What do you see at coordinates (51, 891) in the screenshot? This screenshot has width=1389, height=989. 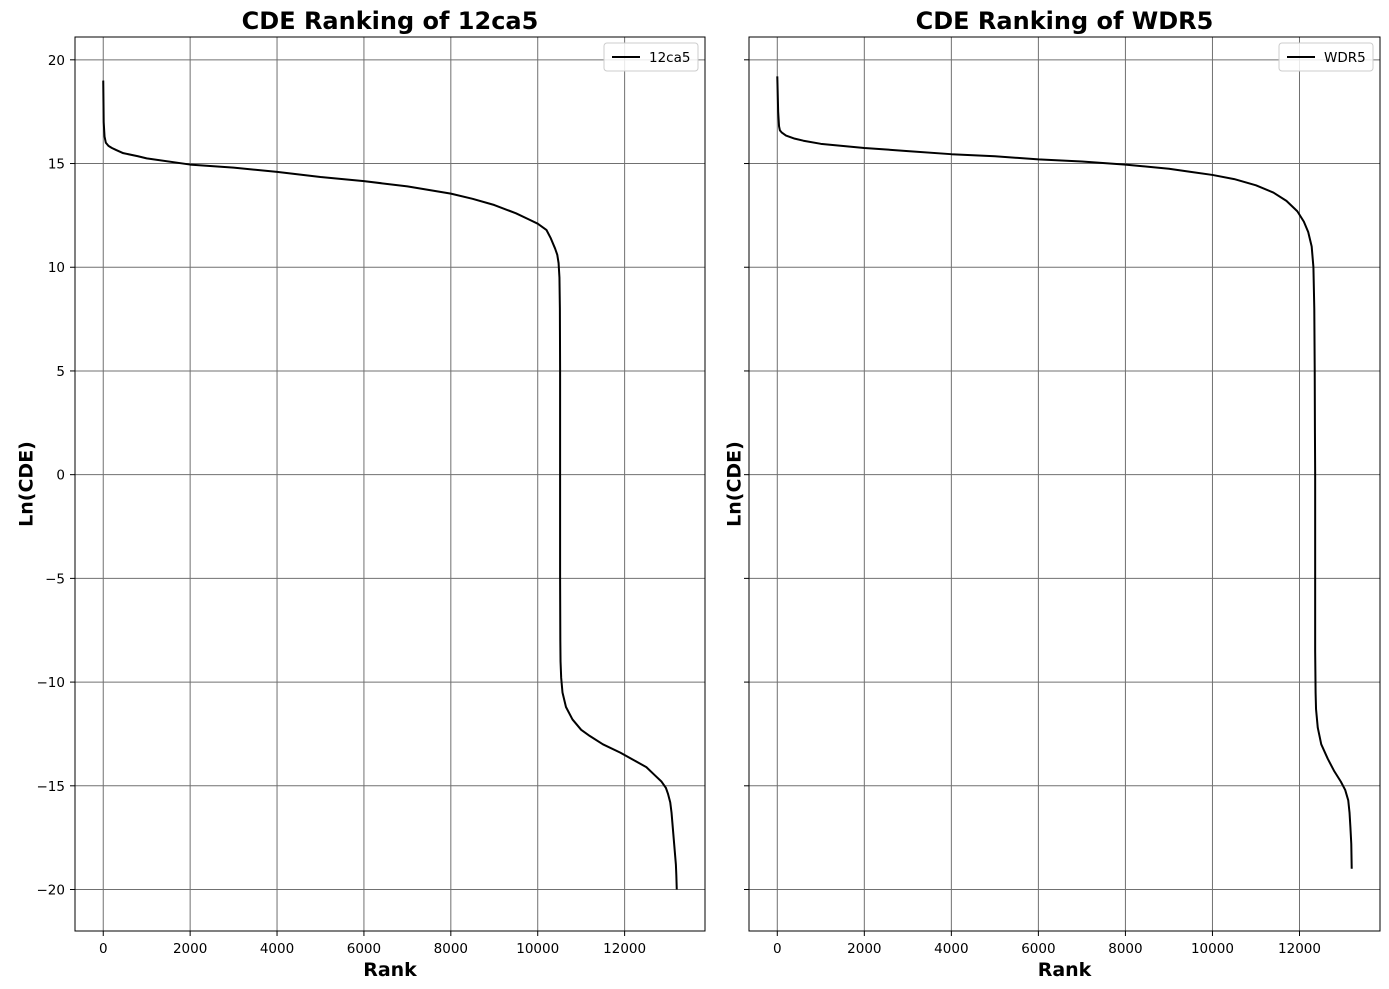 I see `y-tick-label: −20` at bounding box center [51, 891].